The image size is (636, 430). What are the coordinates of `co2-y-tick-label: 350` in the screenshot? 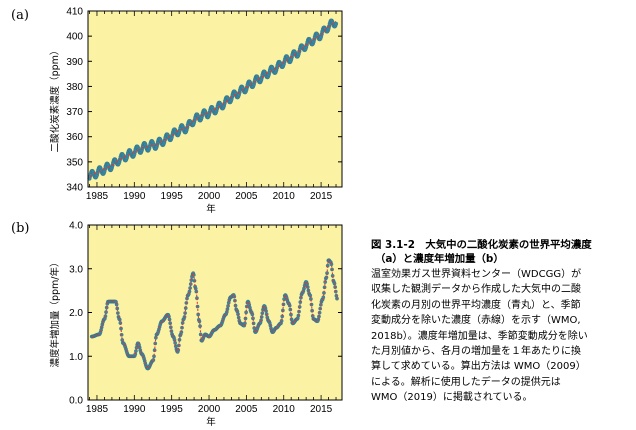 It's located at (74, 162).